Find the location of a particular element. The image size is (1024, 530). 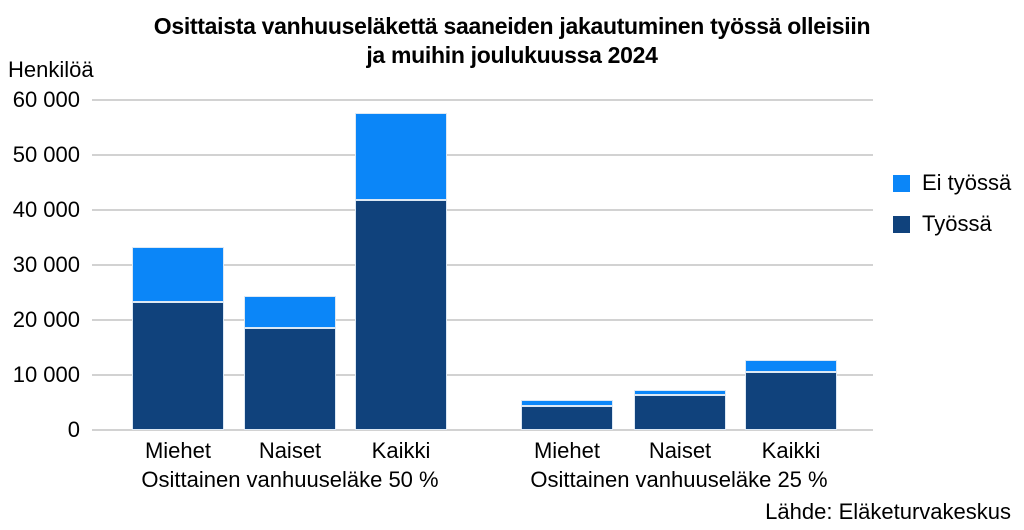

legend-label-tyossa: Työssä is located at coordinates (957, 223).